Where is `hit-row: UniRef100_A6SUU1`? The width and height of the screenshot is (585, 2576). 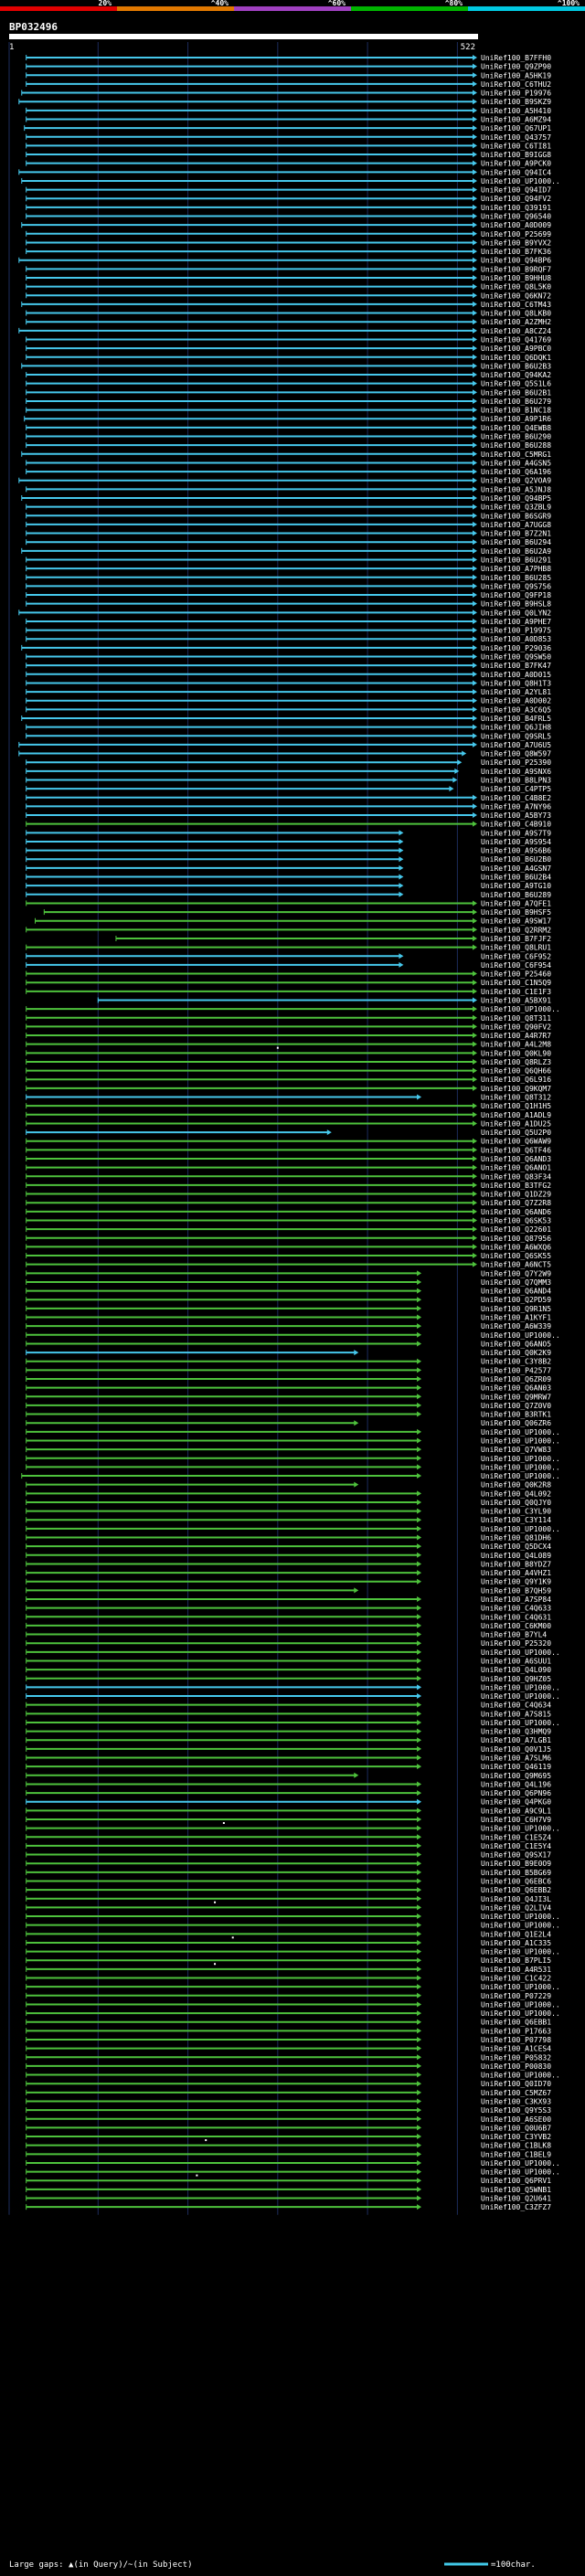 hit-row: UniRef100_A6SUU1 is located at coordinates (288, 1661).